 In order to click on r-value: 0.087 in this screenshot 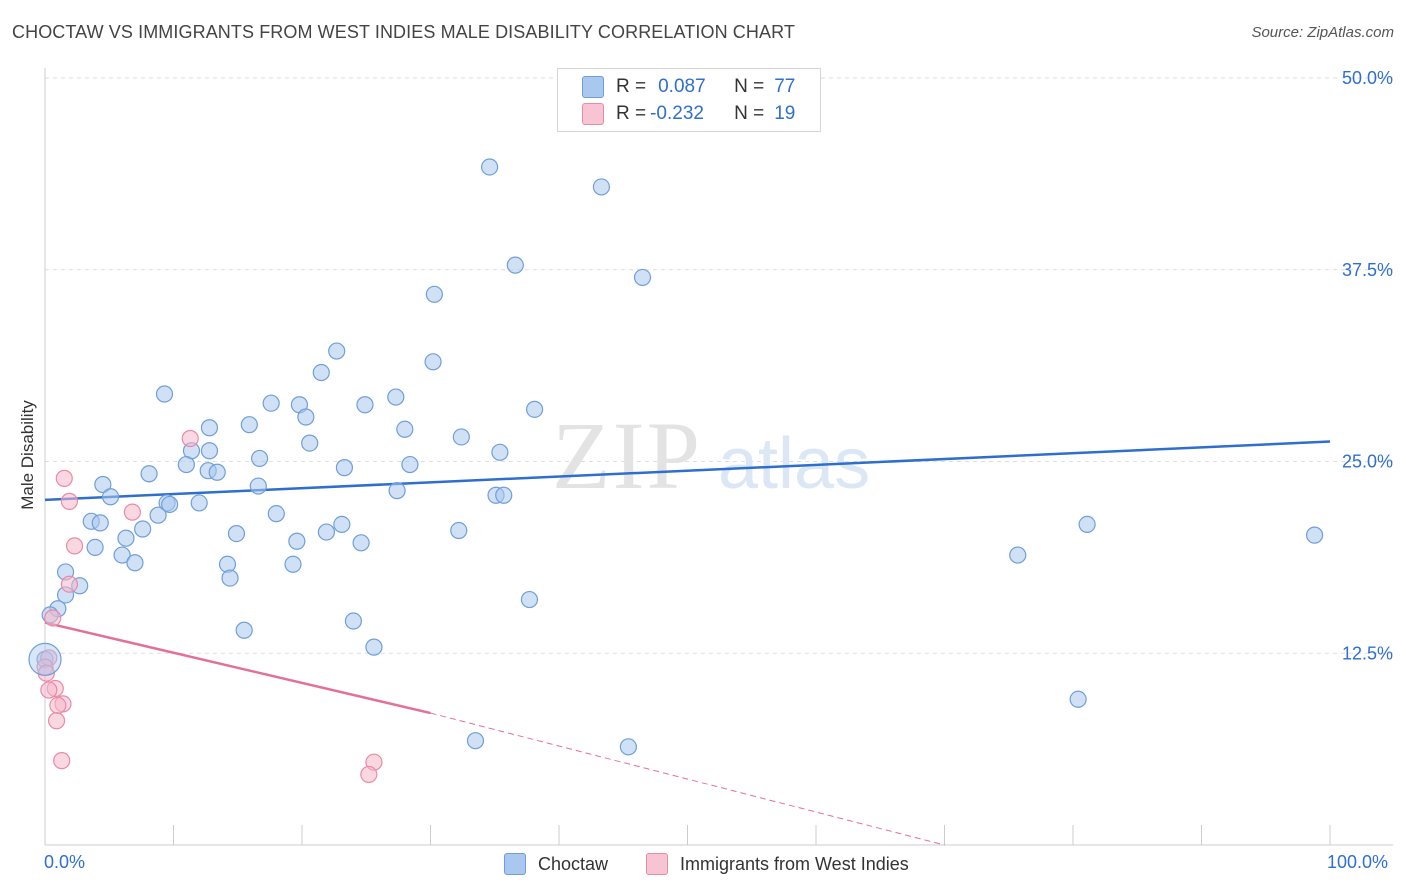, I will do `click(682, 86)`.